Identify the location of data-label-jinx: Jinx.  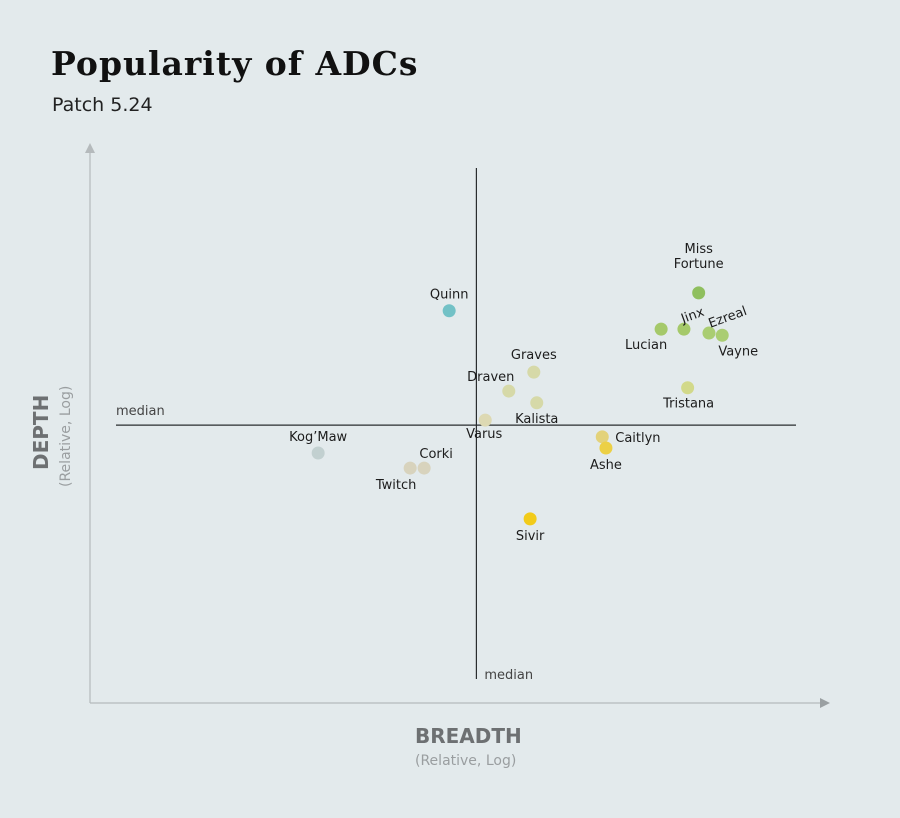
(692, 316).